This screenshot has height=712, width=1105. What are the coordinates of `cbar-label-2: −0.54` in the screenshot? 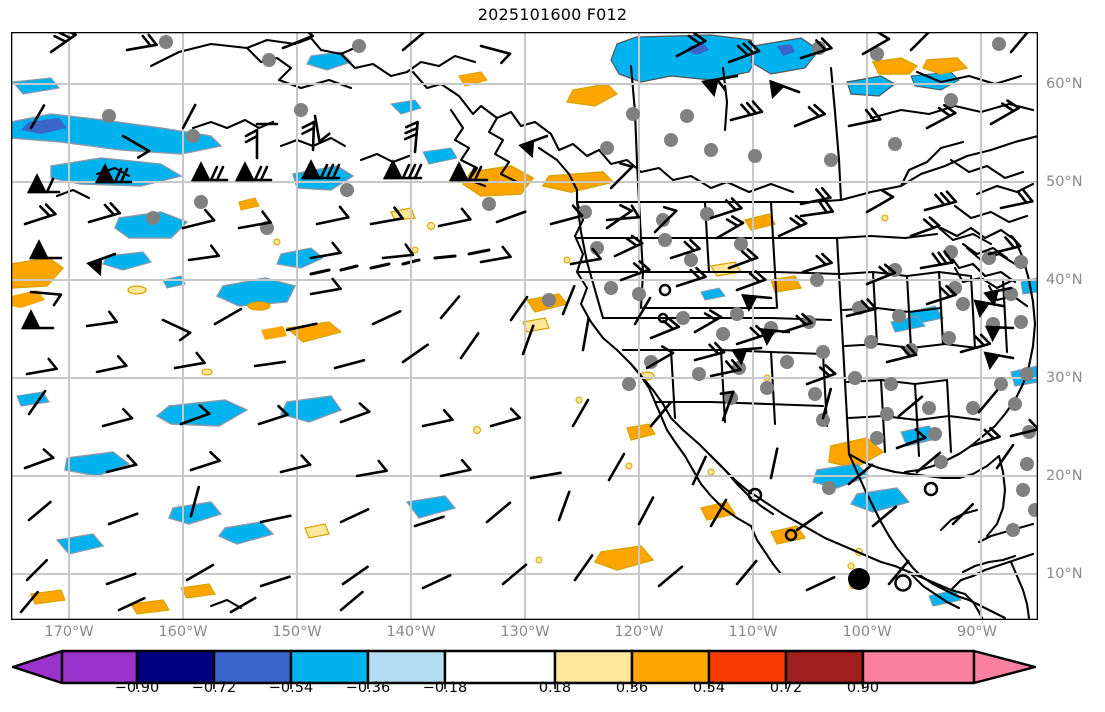 It's located at (291, 688).